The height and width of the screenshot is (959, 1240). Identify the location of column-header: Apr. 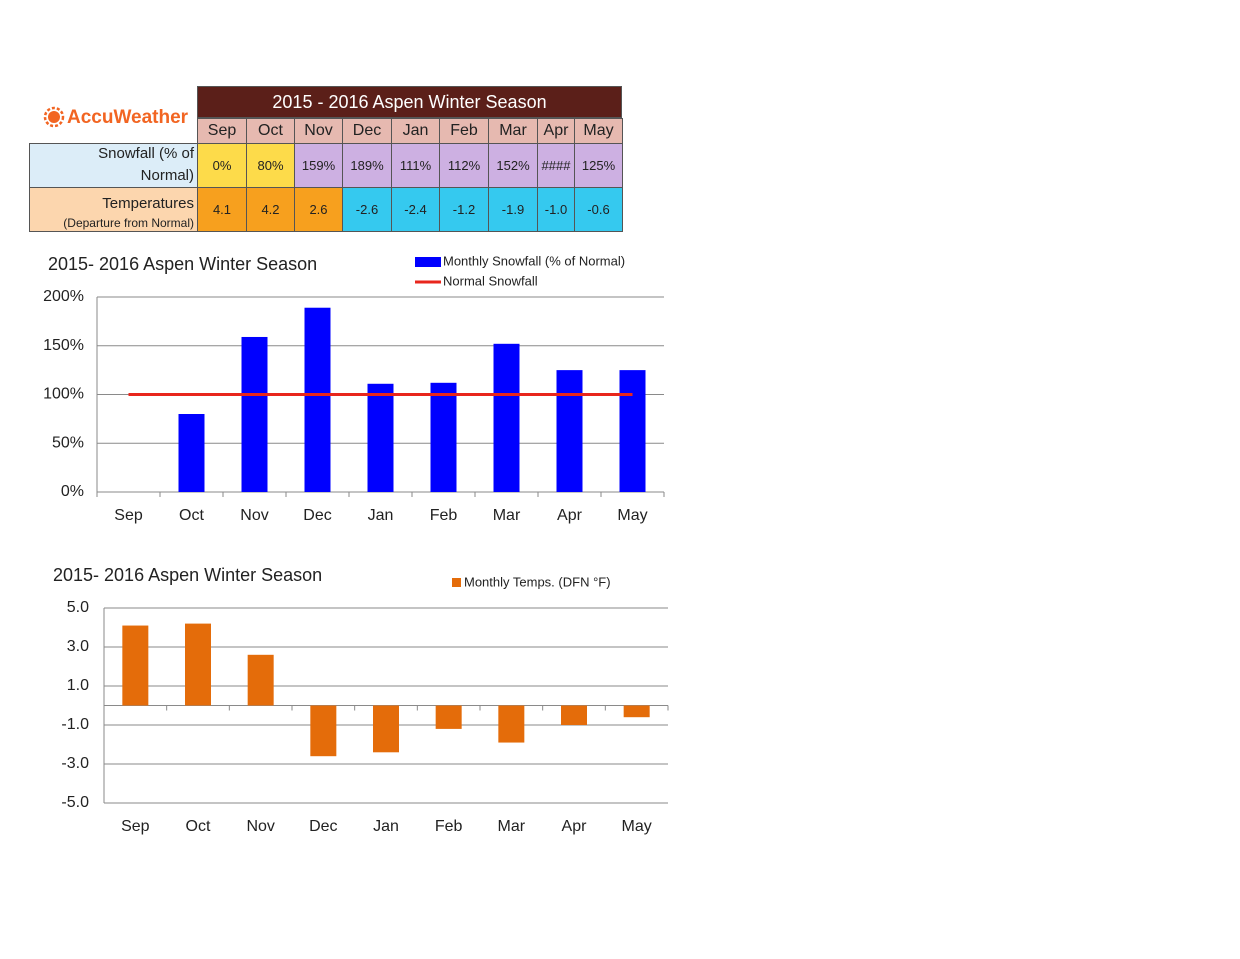
(556, 131).